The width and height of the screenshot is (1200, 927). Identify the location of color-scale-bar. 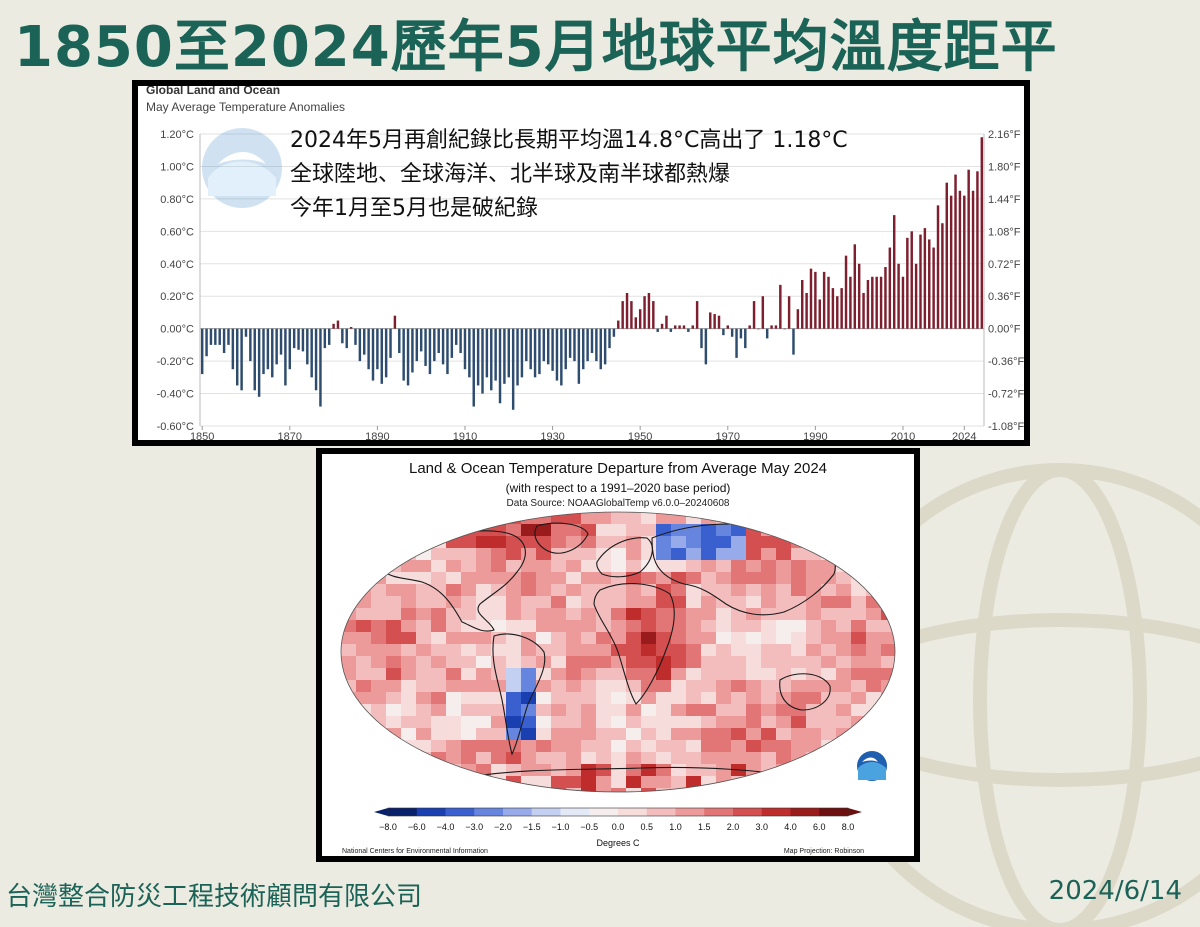
(618, 812).